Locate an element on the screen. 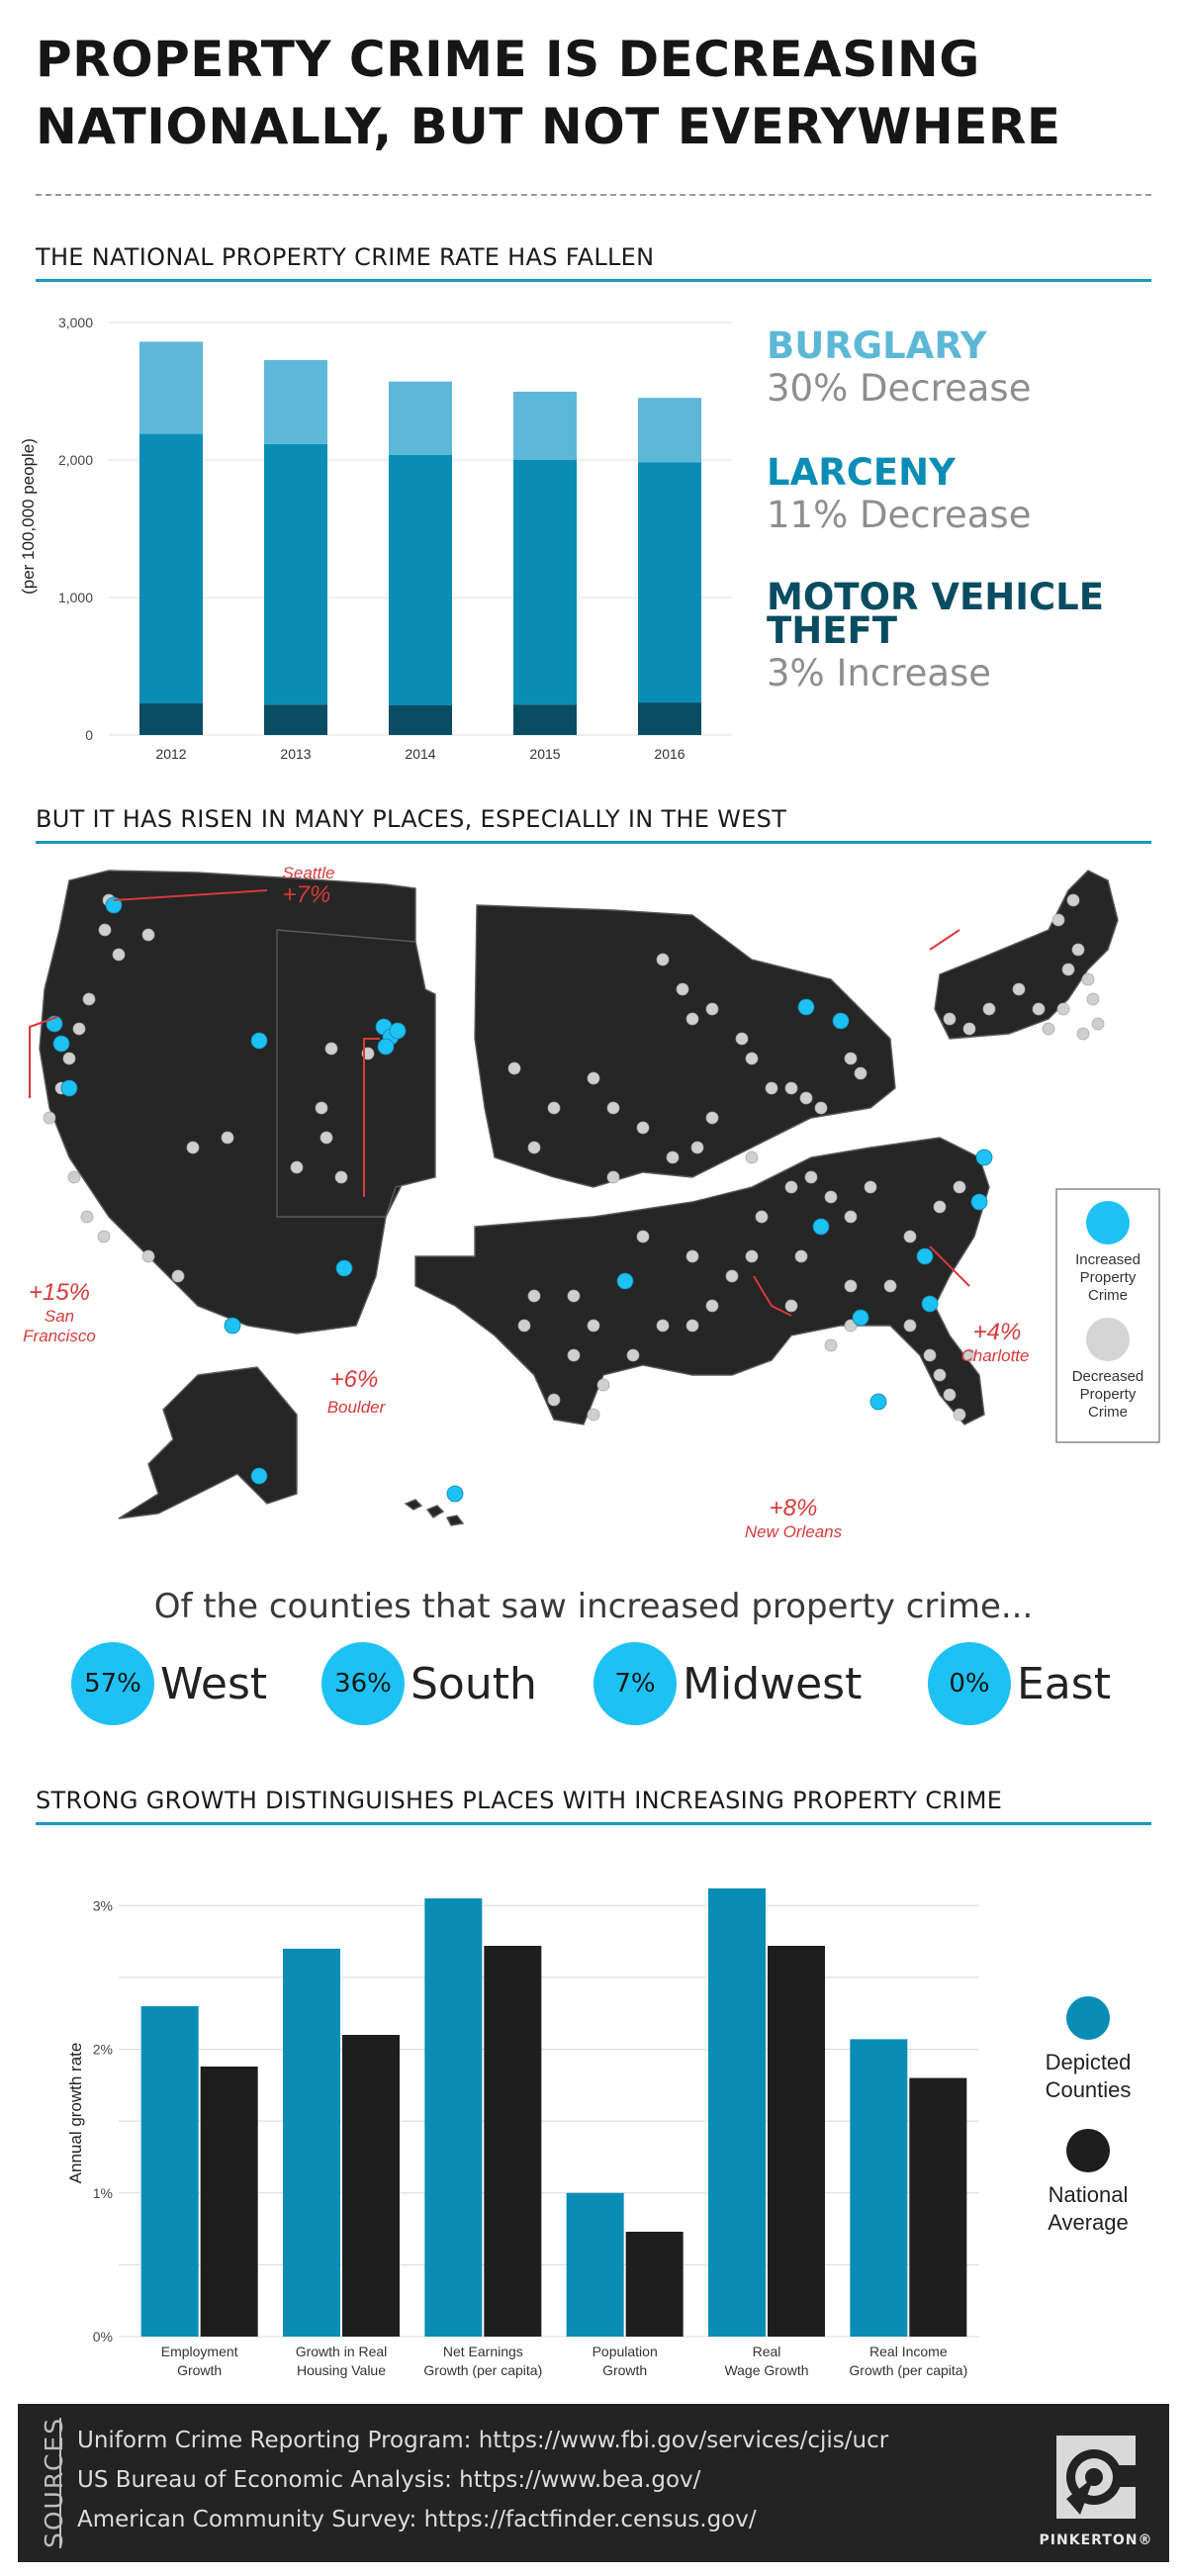 Image resolution: width=1187 pixels, height=2576 pixels. x-tick-label: Real is located at coordinates (767, 2352).